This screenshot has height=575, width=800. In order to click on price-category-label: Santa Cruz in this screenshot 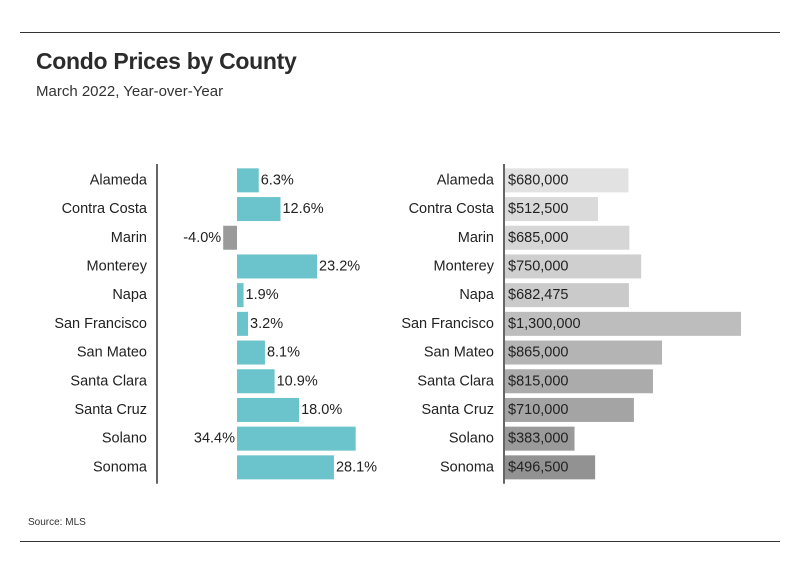, I will do `click(457, 410)`.